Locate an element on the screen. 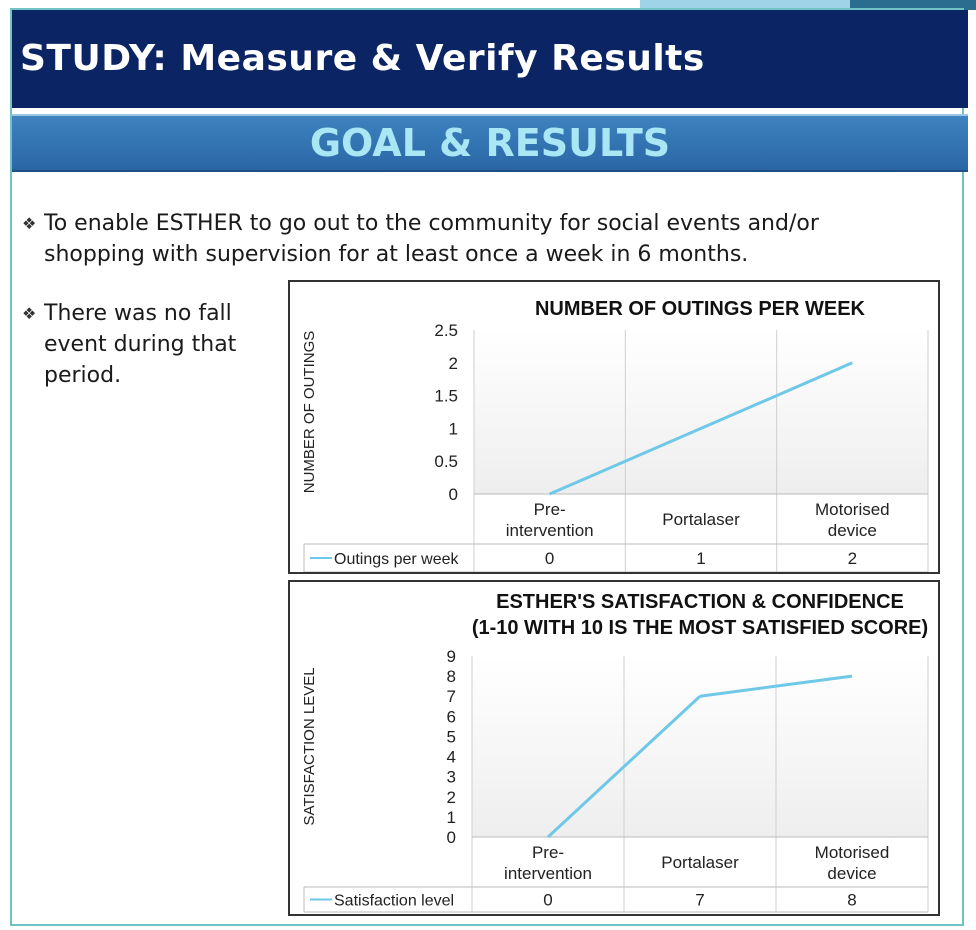 The width and height of the screenshot is (976, 930). slide-title: STUDY: Measure & Verify Results is located at coordinates (362, 58).